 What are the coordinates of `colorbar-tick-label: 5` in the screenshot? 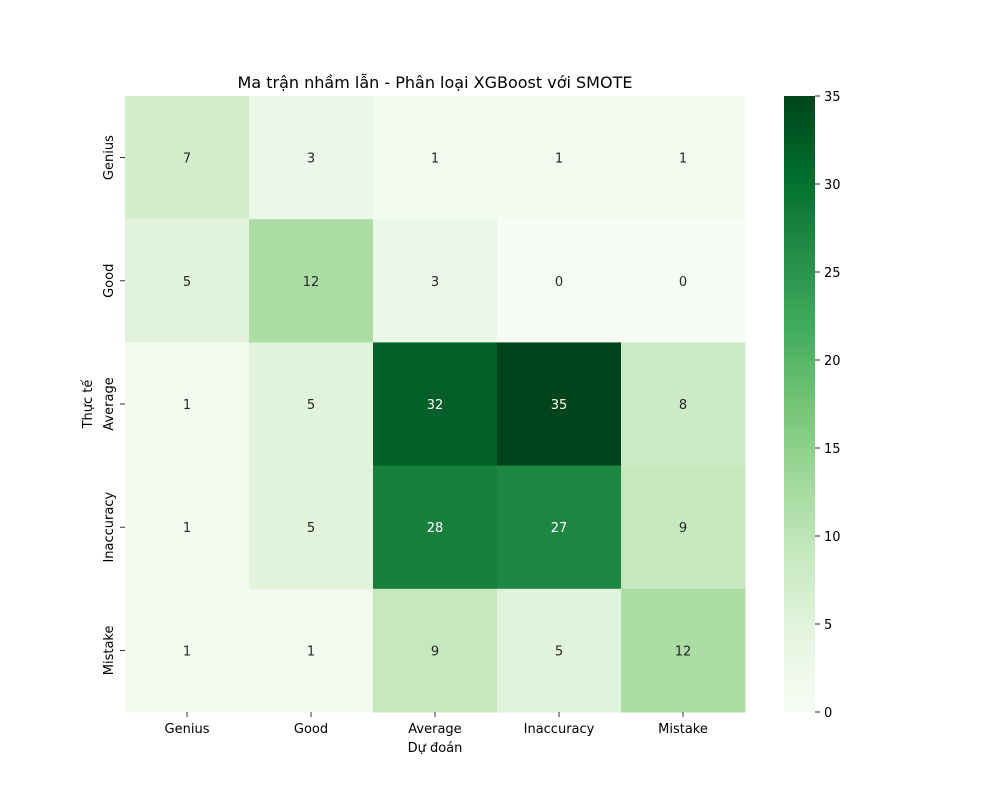 It's located at (828, 625).